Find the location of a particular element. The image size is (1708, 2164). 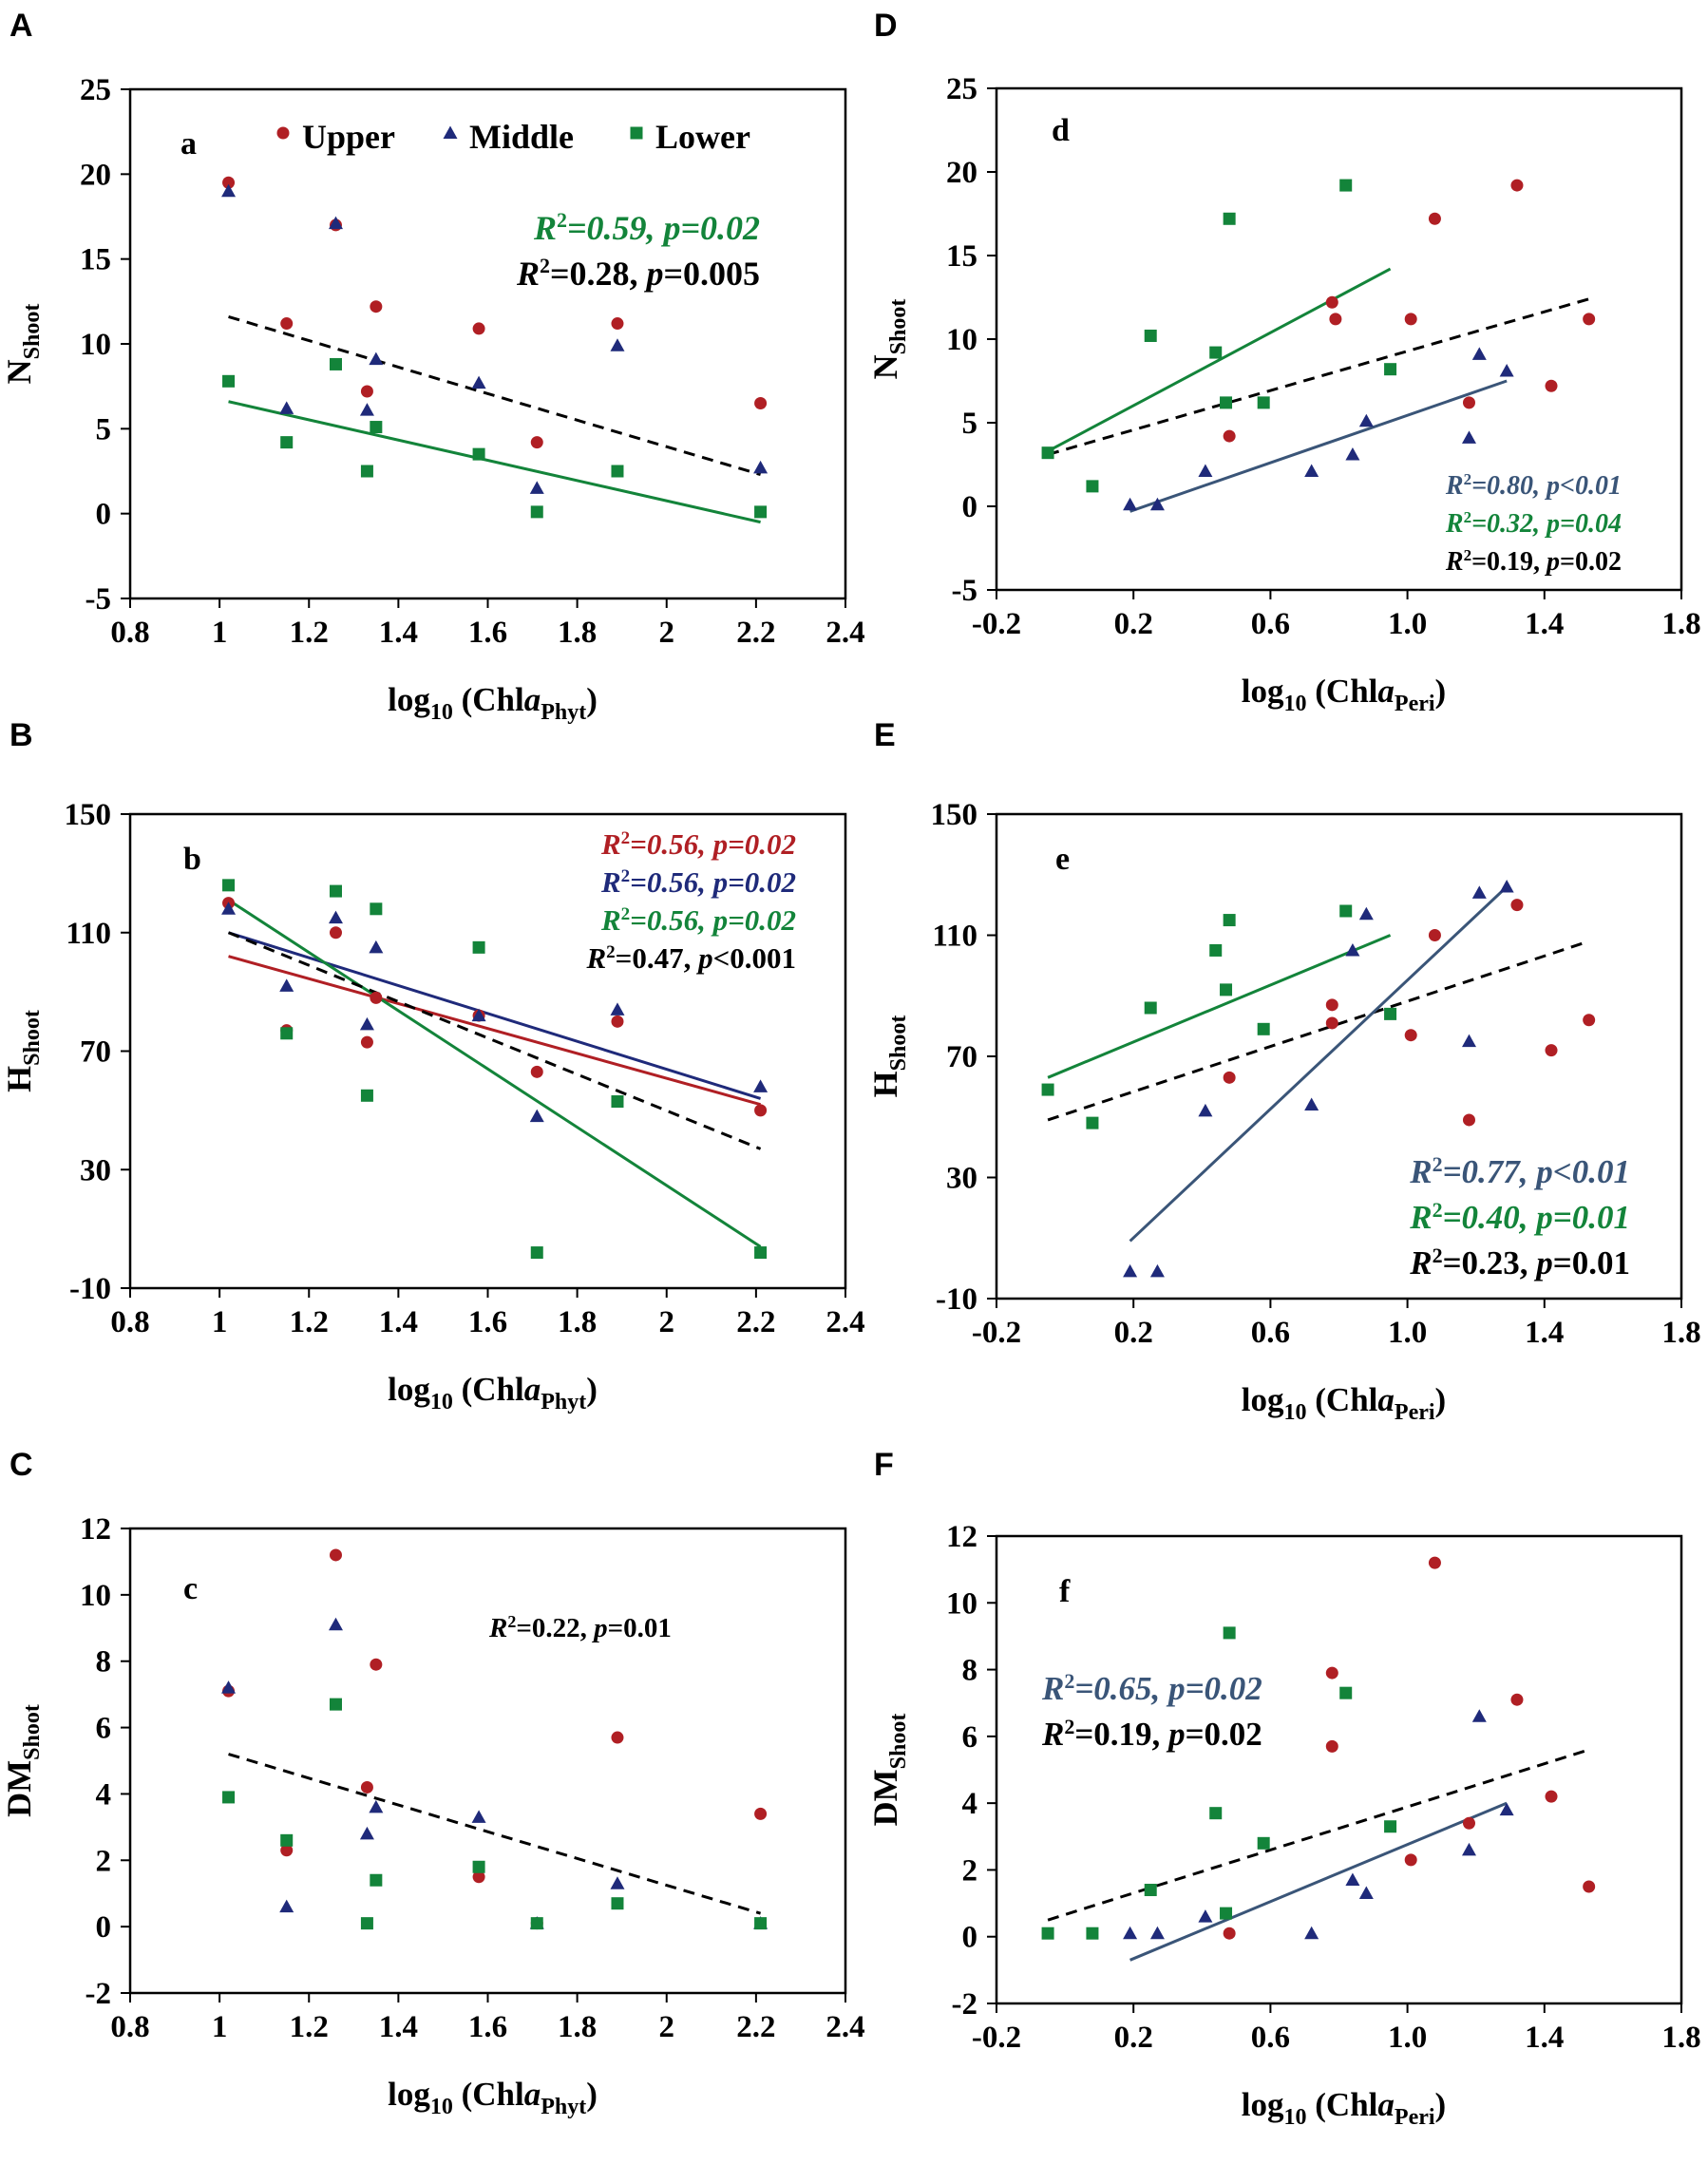

y-tick-label: 5 is located at coordinates (104, 429).